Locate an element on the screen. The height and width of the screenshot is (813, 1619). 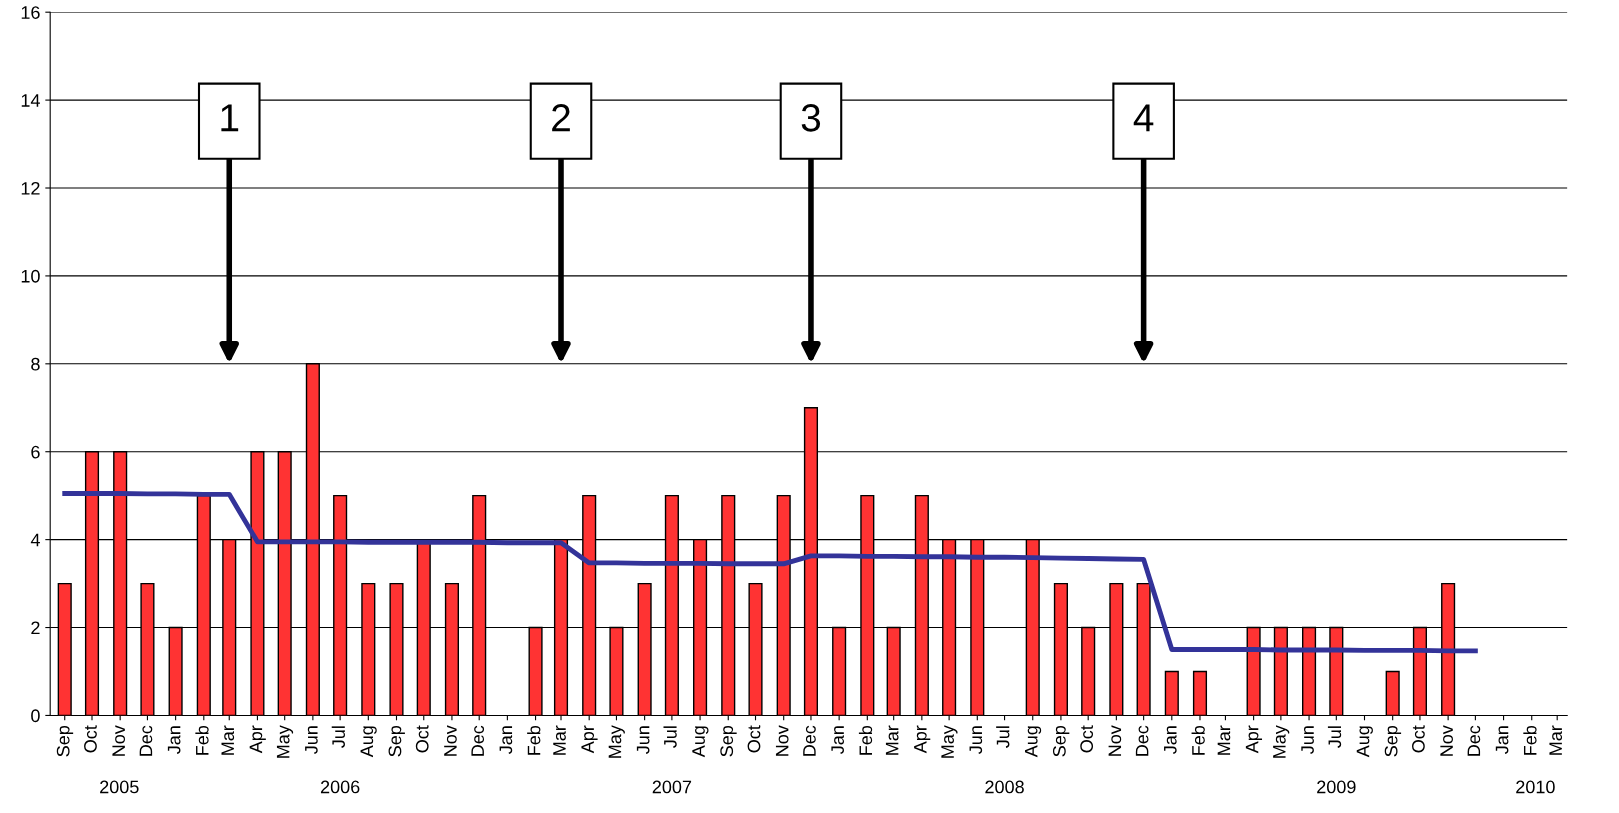
annotation: 4 is located at coordinates (1143, 118).